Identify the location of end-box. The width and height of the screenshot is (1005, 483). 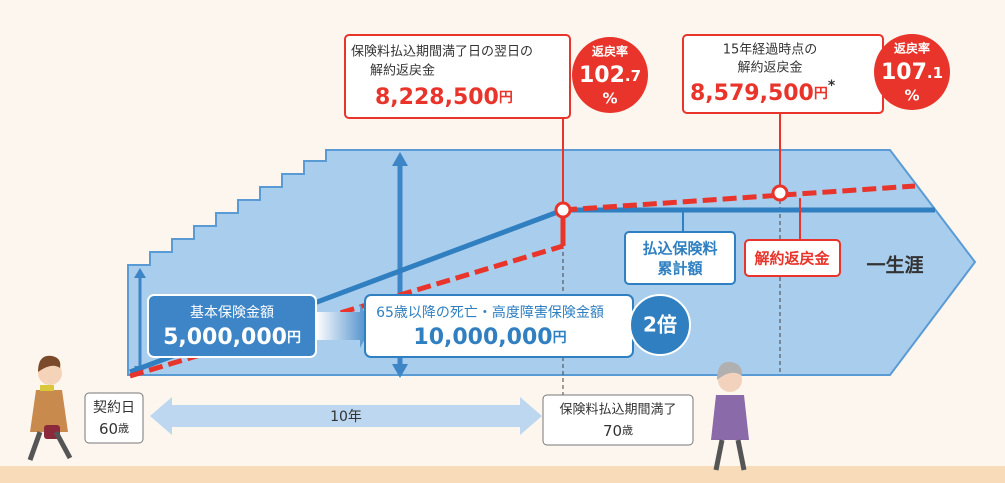
(618, 420).